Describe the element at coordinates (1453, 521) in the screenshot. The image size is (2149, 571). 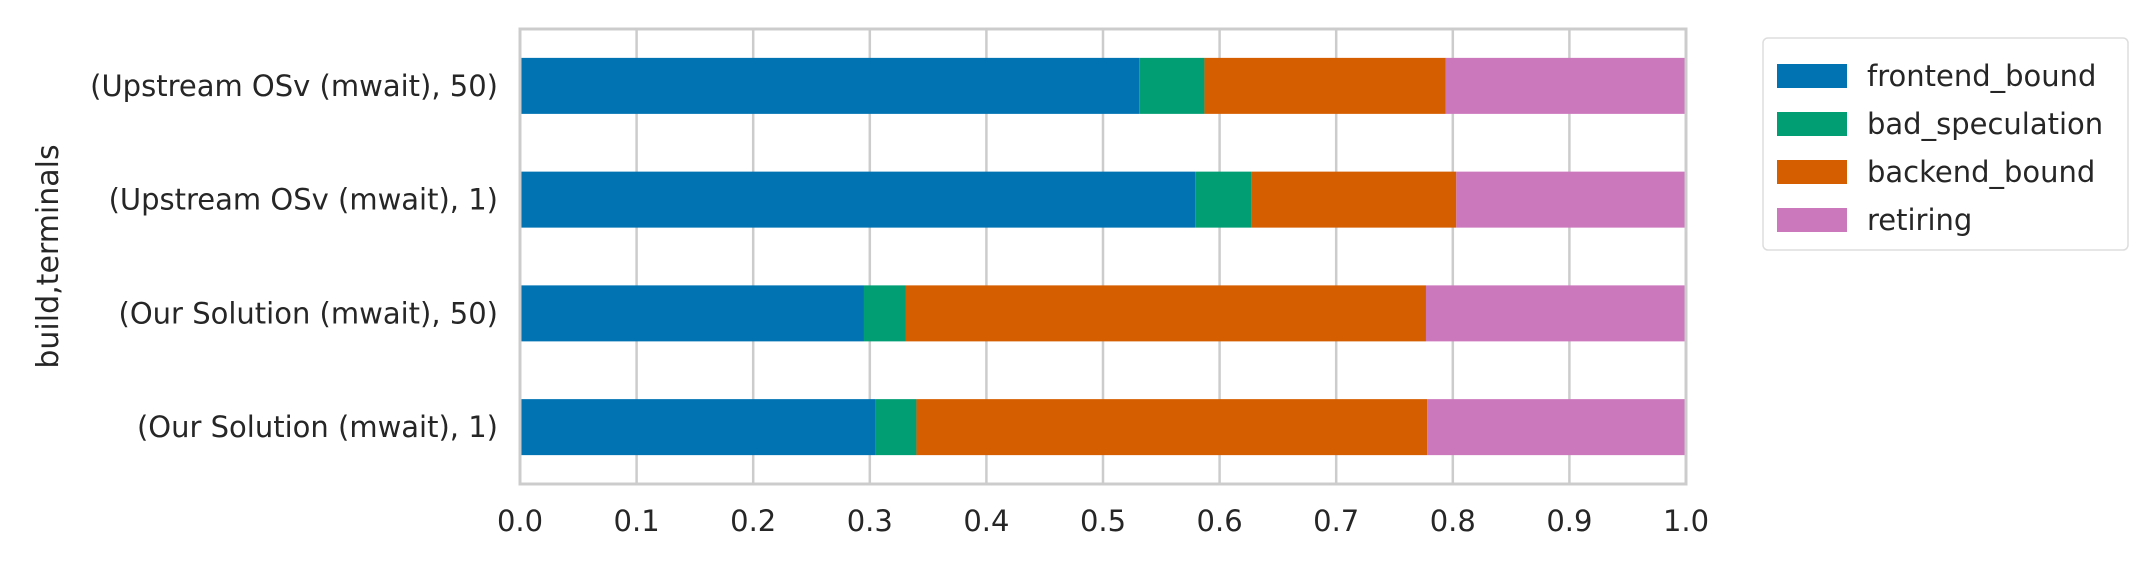
I see `x-tick-label: 0.8` at that location.